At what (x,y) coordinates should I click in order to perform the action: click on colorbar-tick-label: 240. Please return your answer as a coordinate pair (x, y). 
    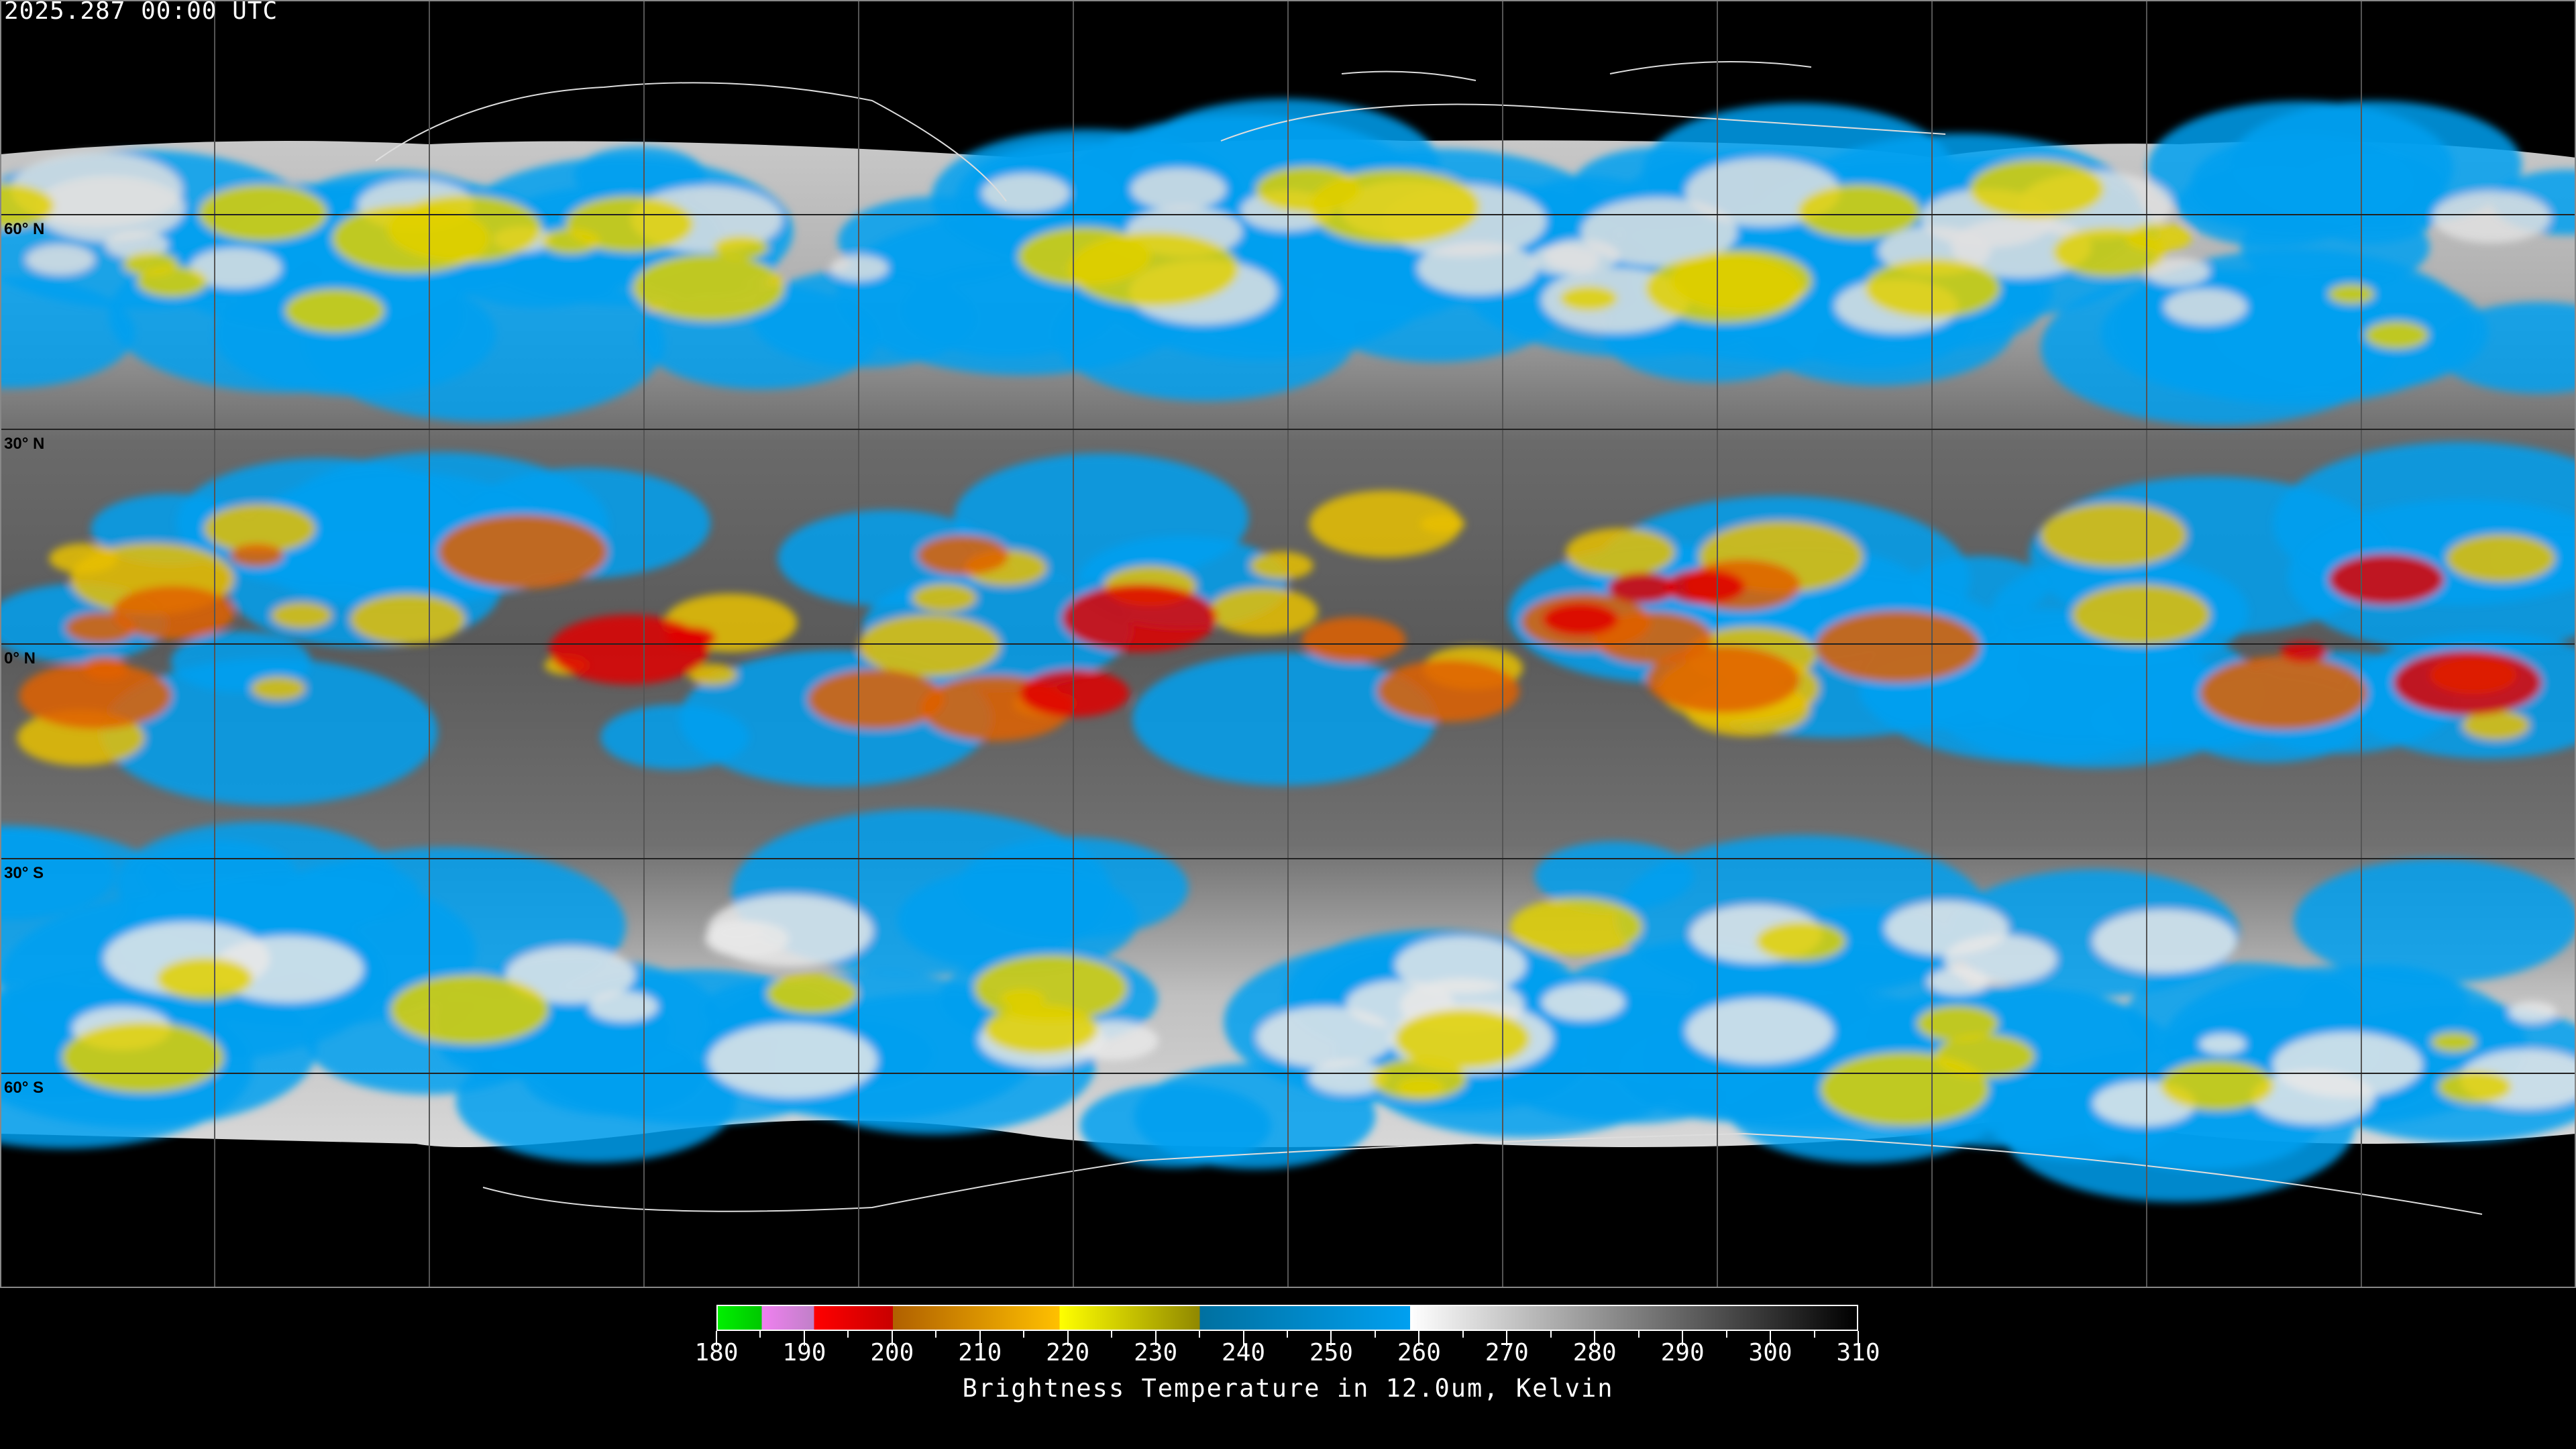
    Looking at the image, I should click on (1244, 1352).